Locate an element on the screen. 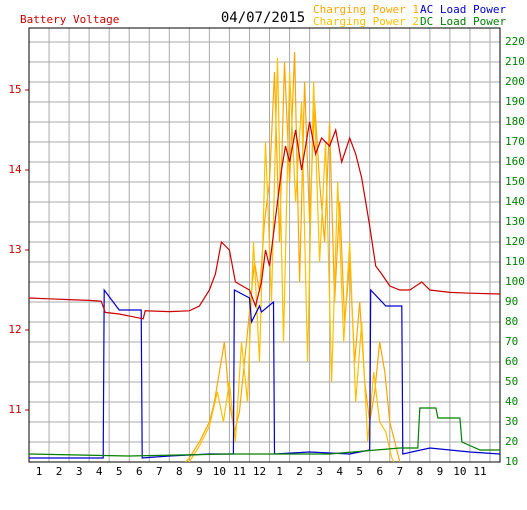 This screenshot has height=510, width=527. legend-label: AC Load Power is located at coordinates (463, 9).